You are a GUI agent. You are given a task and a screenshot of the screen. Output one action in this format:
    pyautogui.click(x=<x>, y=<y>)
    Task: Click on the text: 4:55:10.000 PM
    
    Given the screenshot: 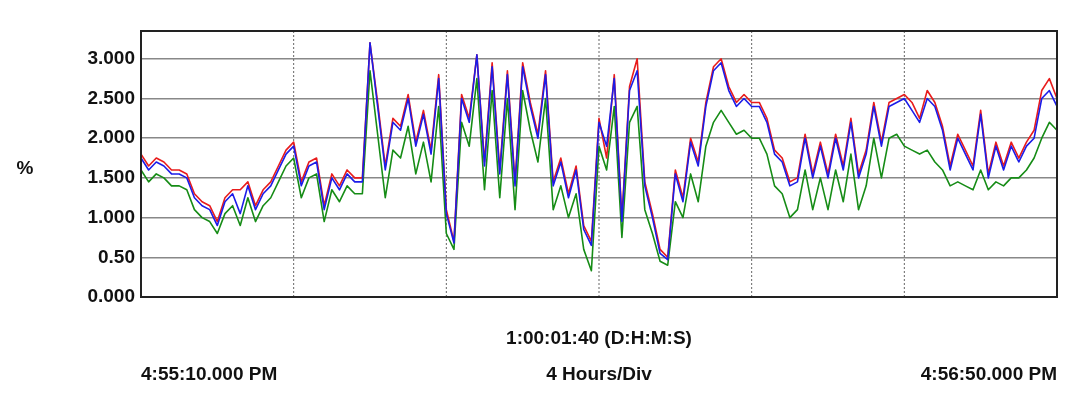 What is the action you would take?
    pyautogui.click(x=209, y=374)
    